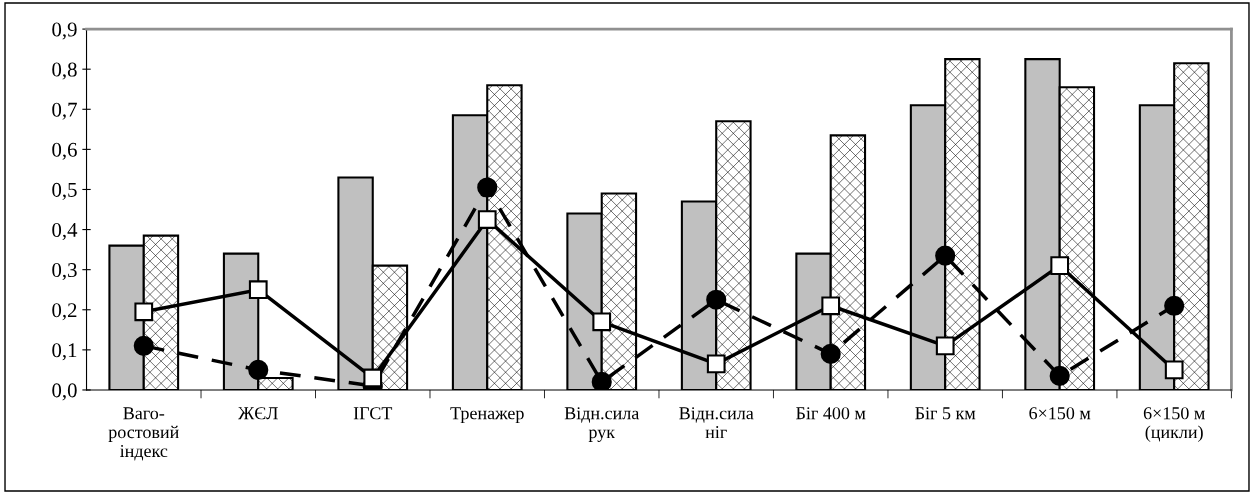 The width and height of the screenshot is (1254, 493). I want to click on y-tick-label: 0,8, so click(64, 71).